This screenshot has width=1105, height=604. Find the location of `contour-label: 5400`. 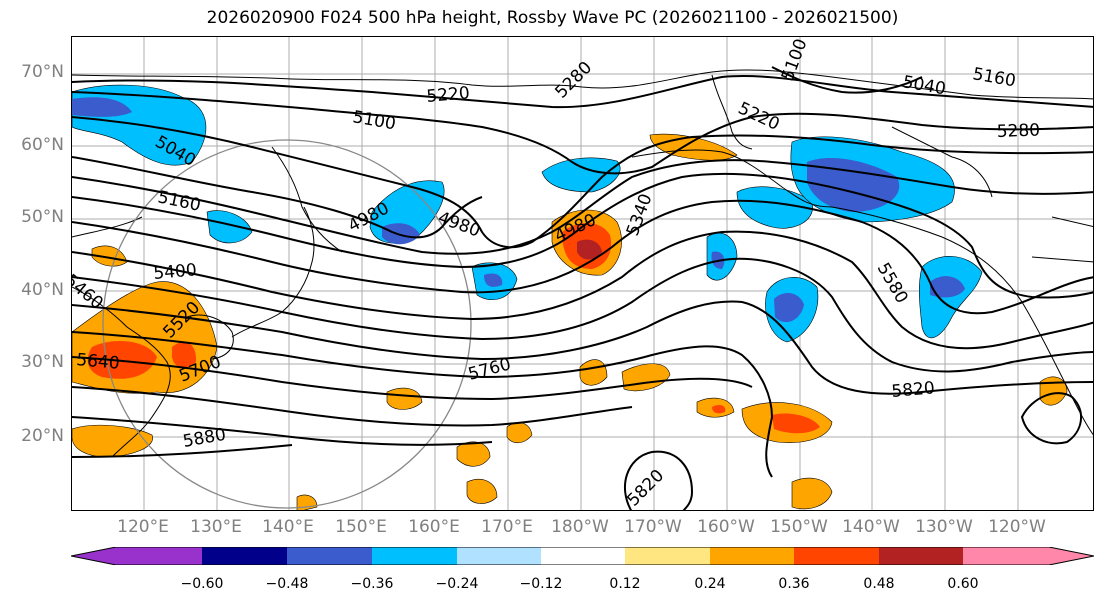

contour-label: 5400 is located at coordinates (175, 272).